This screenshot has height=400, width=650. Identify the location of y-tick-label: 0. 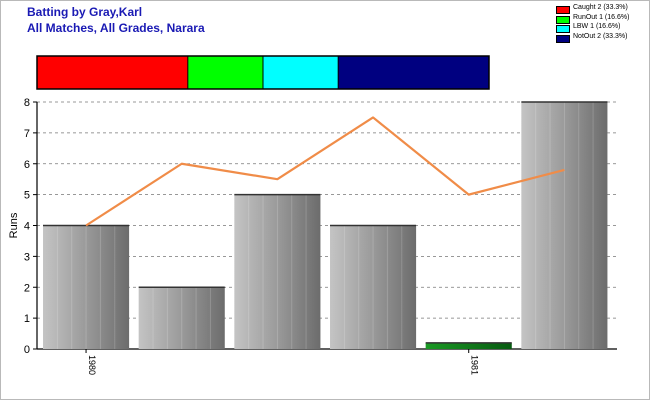
(27, 350).